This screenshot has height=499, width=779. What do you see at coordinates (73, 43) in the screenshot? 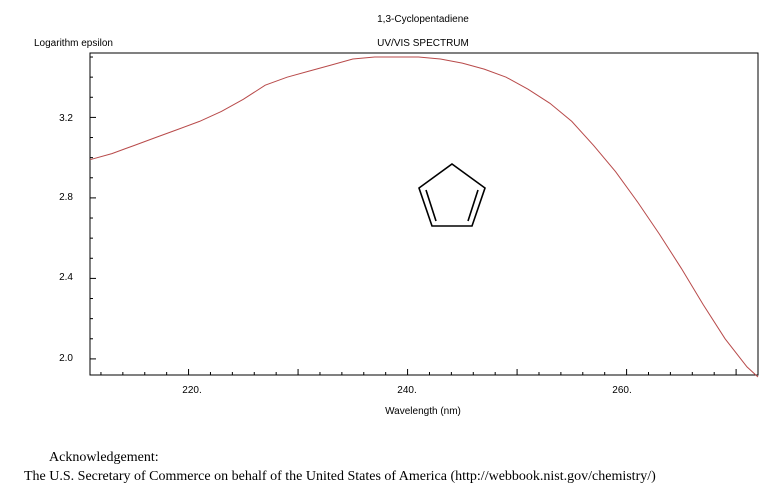
I see `y-axis-label: Logarithm epsilon` at bounding box center [73, 43].